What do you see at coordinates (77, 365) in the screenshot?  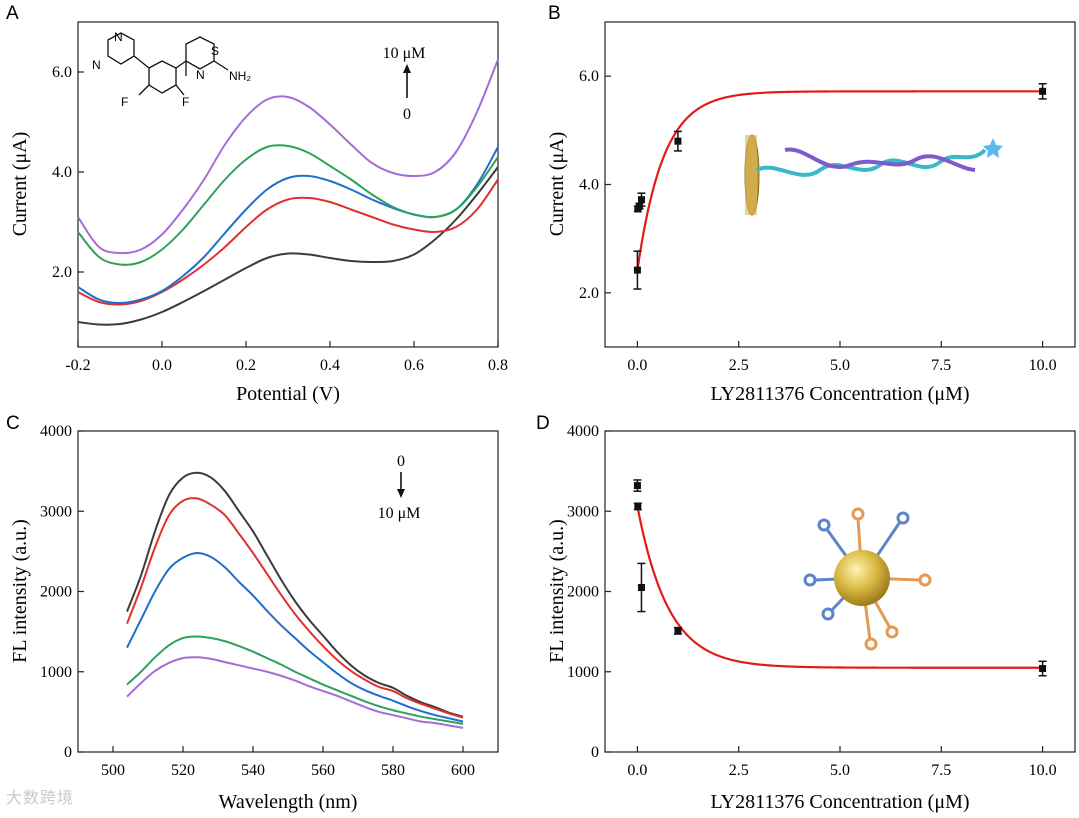 I see `xtick-label: -0.2` at bounding box center [77, 365].